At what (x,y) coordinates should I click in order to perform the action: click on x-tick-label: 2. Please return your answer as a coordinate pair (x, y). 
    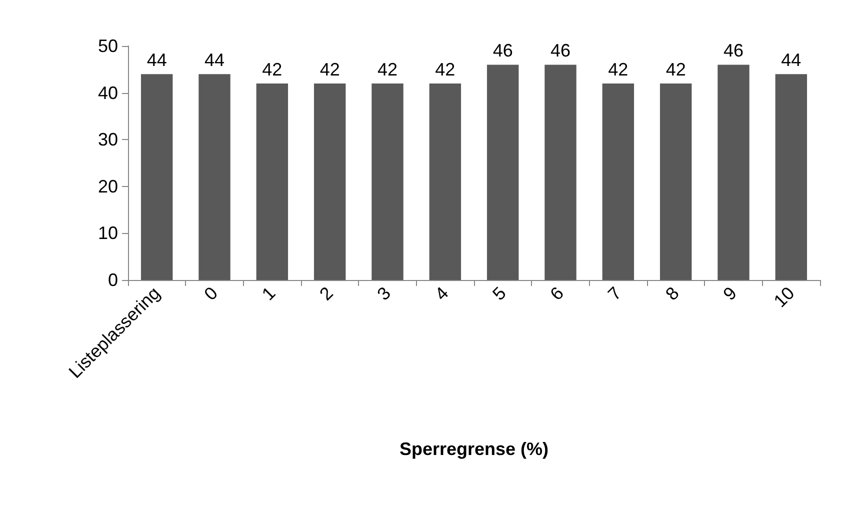
    Looking at the image, I should click on (326, 293).